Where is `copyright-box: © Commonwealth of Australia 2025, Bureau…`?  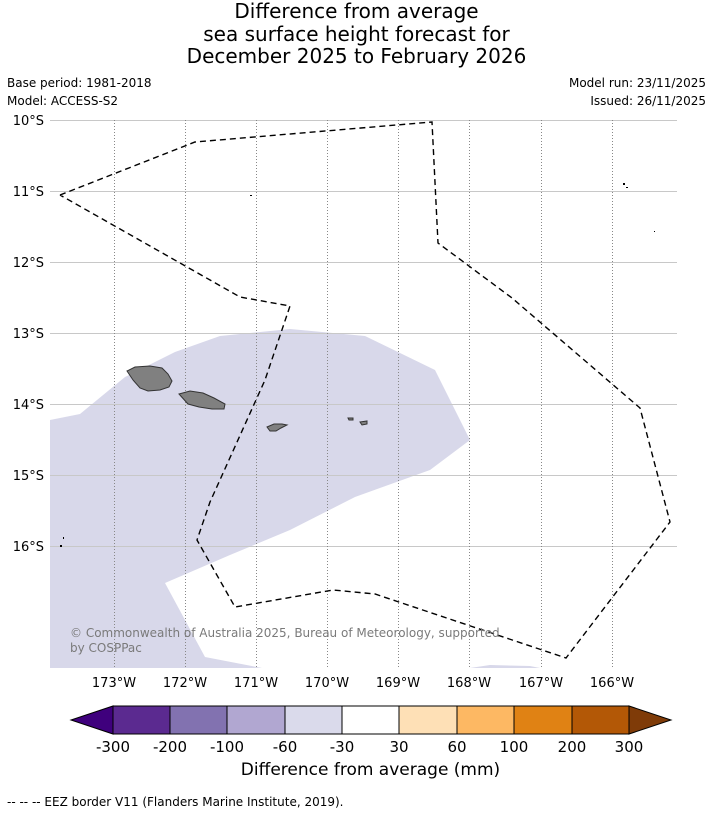
copyright-box: © Commonwealth of Australia 2025, Bureau… is located at coordinates (285, 640).